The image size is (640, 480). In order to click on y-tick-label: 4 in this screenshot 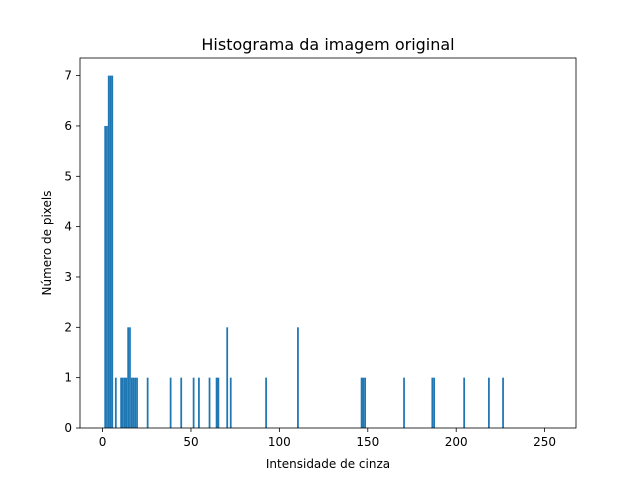, I will do `click(68, 227)`.